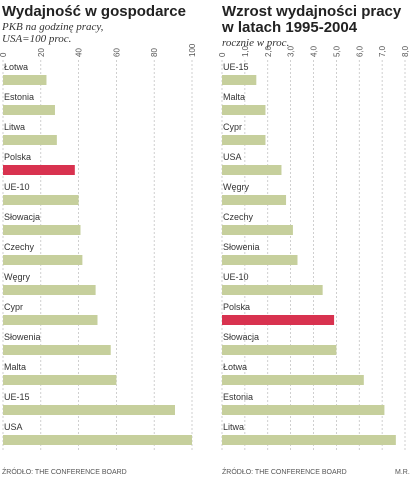  I want to click on subtitle: PKB na godzinę pracy,, so click(52, 27).